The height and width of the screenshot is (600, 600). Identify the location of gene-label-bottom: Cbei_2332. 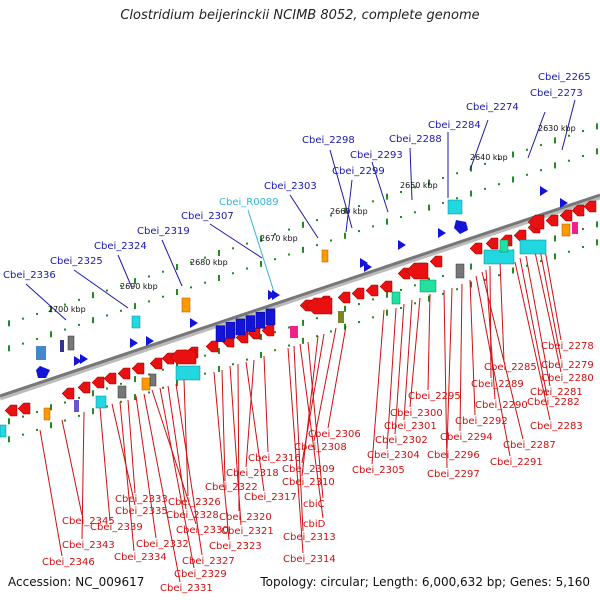
(162, 544).